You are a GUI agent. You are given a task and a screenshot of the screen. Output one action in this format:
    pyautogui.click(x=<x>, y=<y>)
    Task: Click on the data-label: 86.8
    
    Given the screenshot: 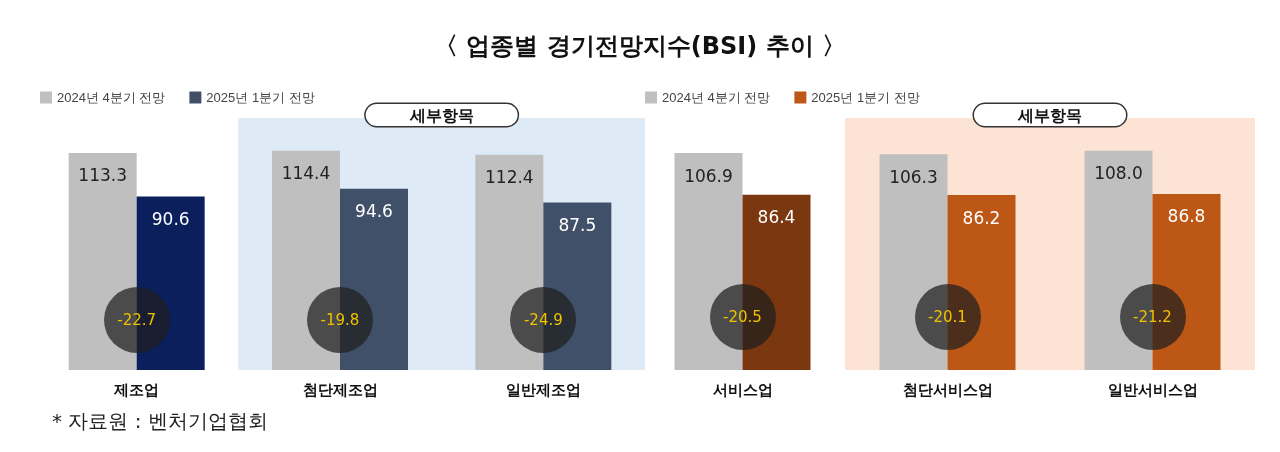 What is the action you would take?
    pyautogui.click(x=1186, y=216)
    